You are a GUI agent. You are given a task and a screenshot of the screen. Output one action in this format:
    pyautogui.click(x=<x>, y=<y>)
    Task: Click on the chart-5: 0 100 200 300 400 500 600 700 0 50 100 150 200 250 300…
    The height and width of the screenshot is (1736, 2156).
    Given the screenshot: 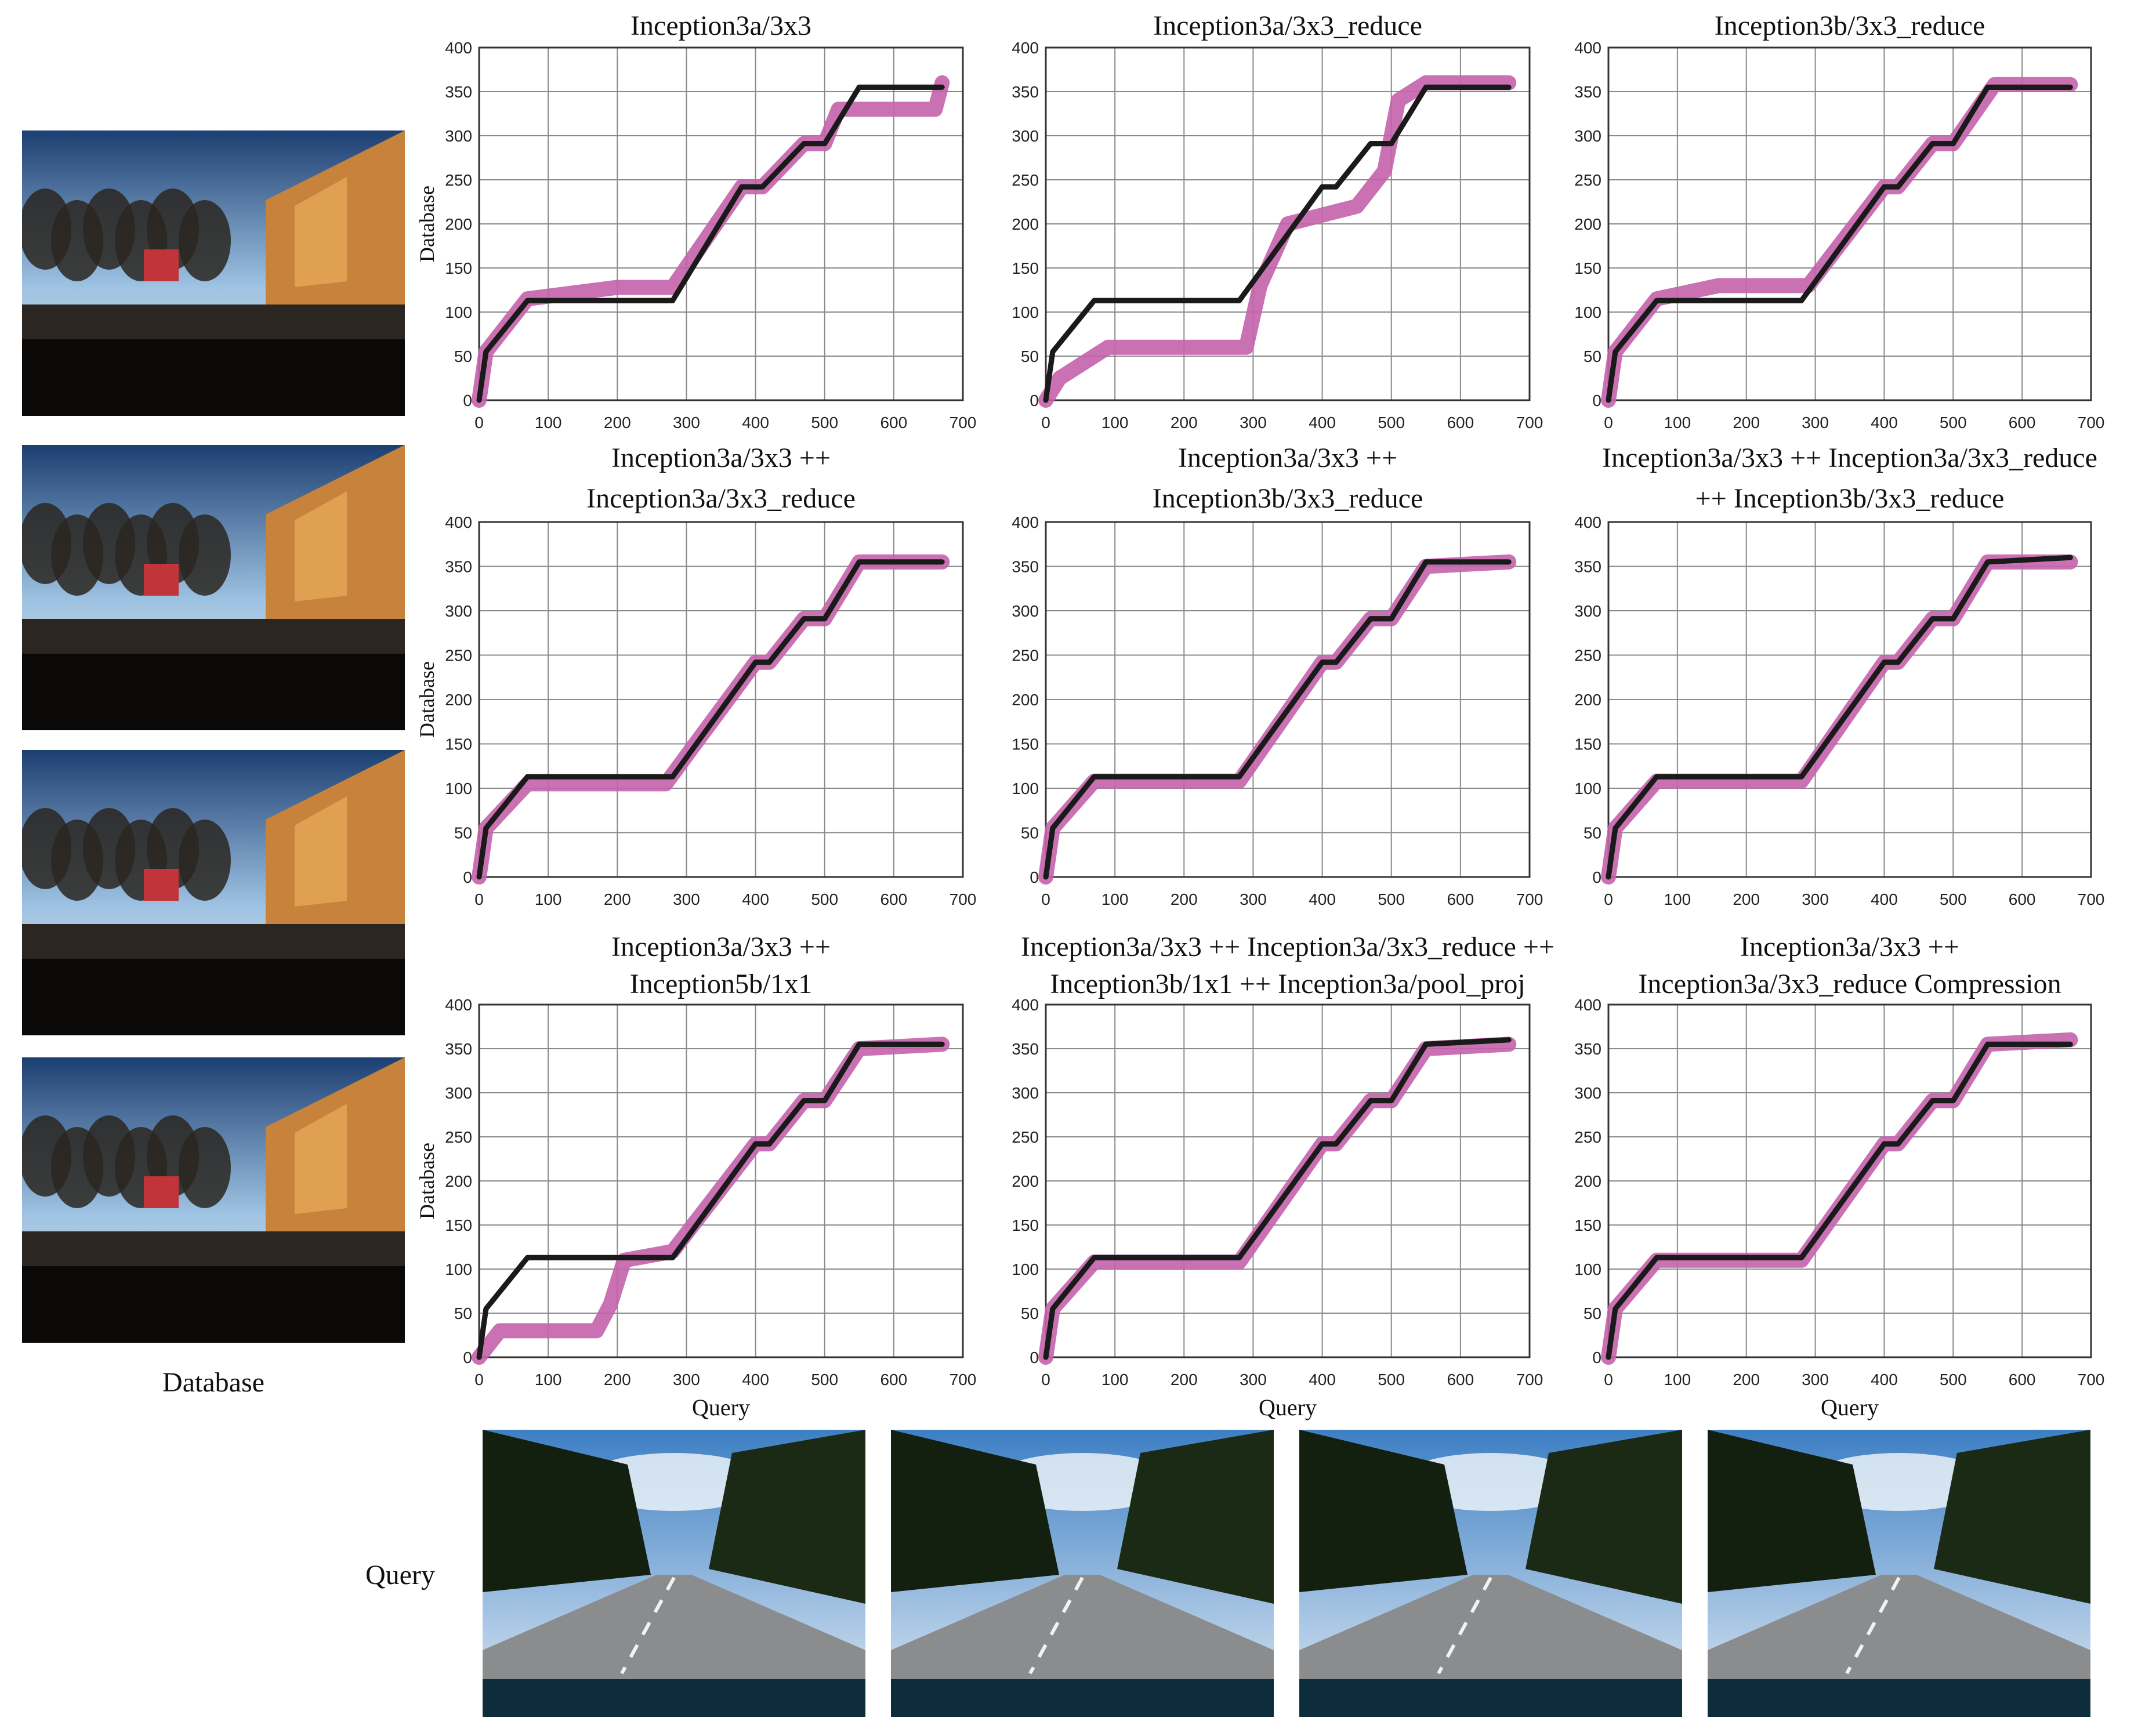 What is the action you would take?
    pyautogui.click(x=1277, y=675)
    